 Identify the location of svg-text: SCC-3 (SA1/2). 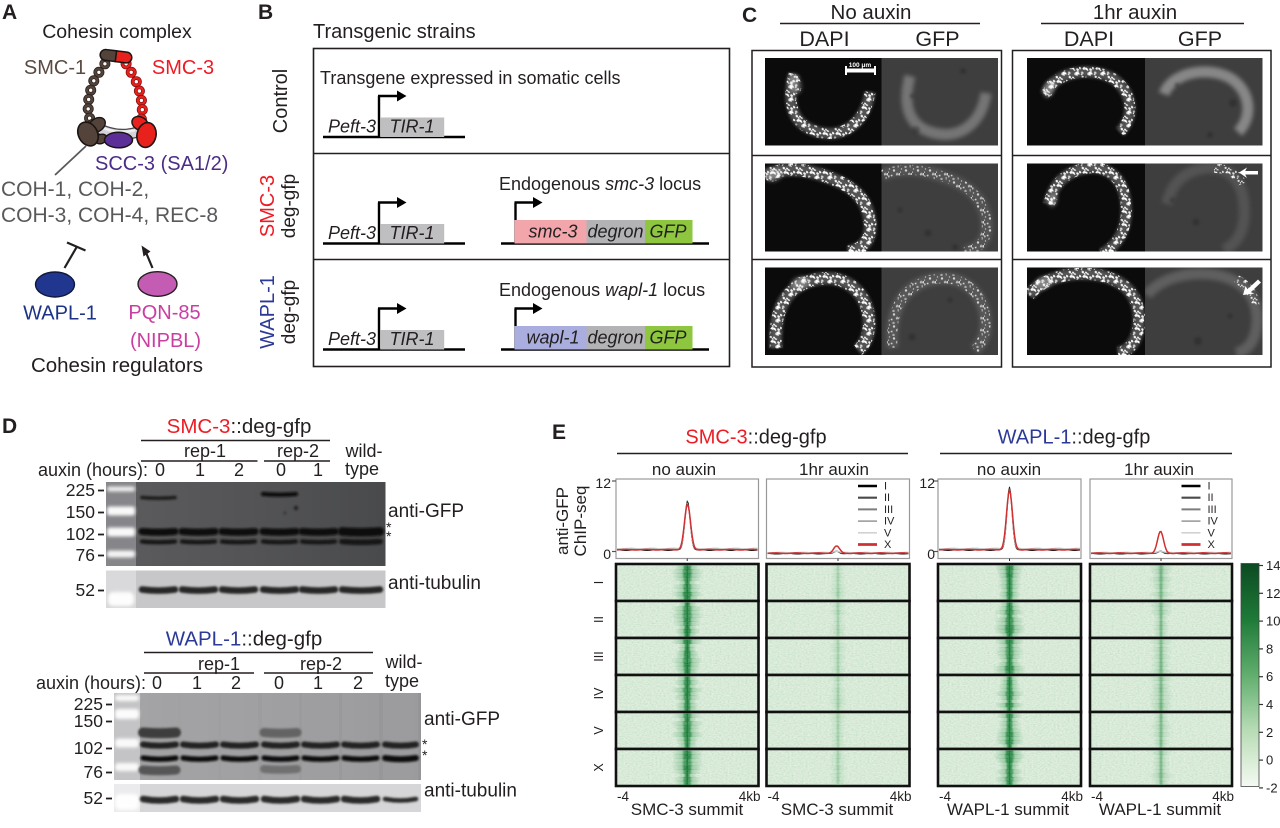
(161, 164).